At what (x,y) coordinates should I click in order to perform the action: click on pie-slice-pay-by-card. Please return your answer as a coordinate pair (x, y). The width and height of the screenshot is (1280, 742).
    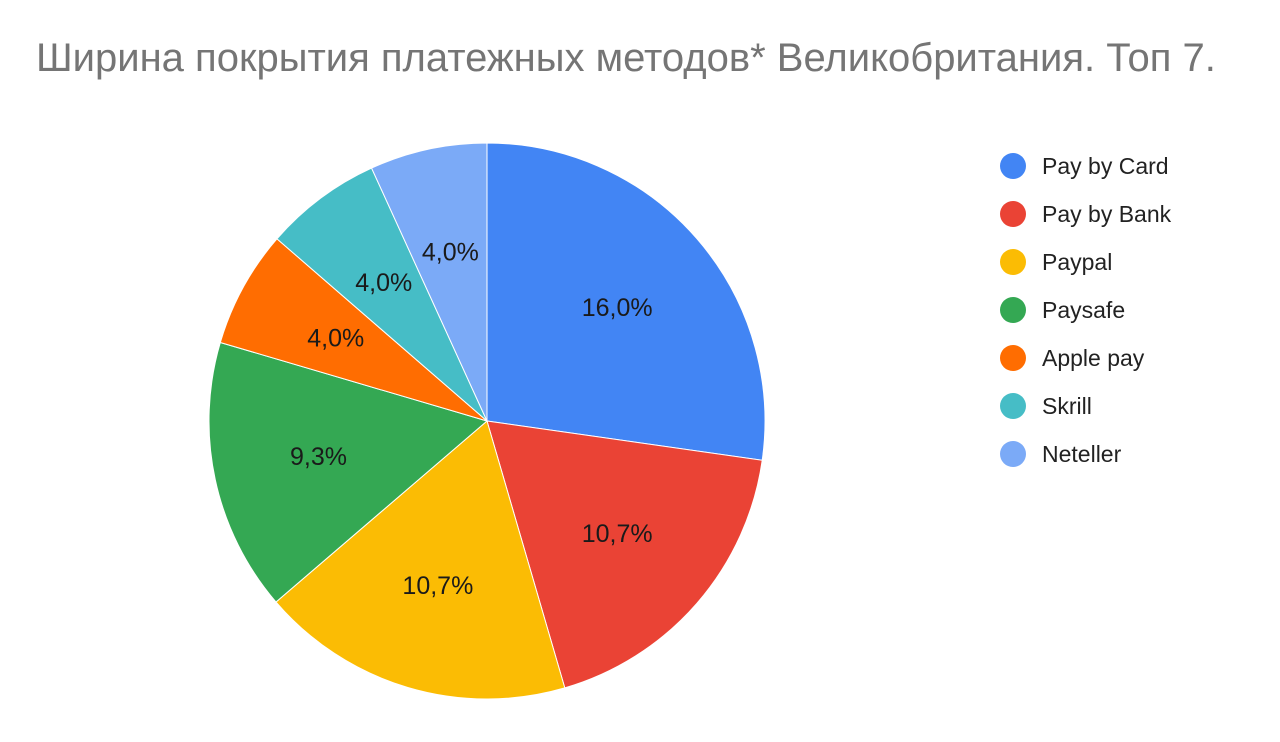
    Looking at the image, I should click on (626, 301).